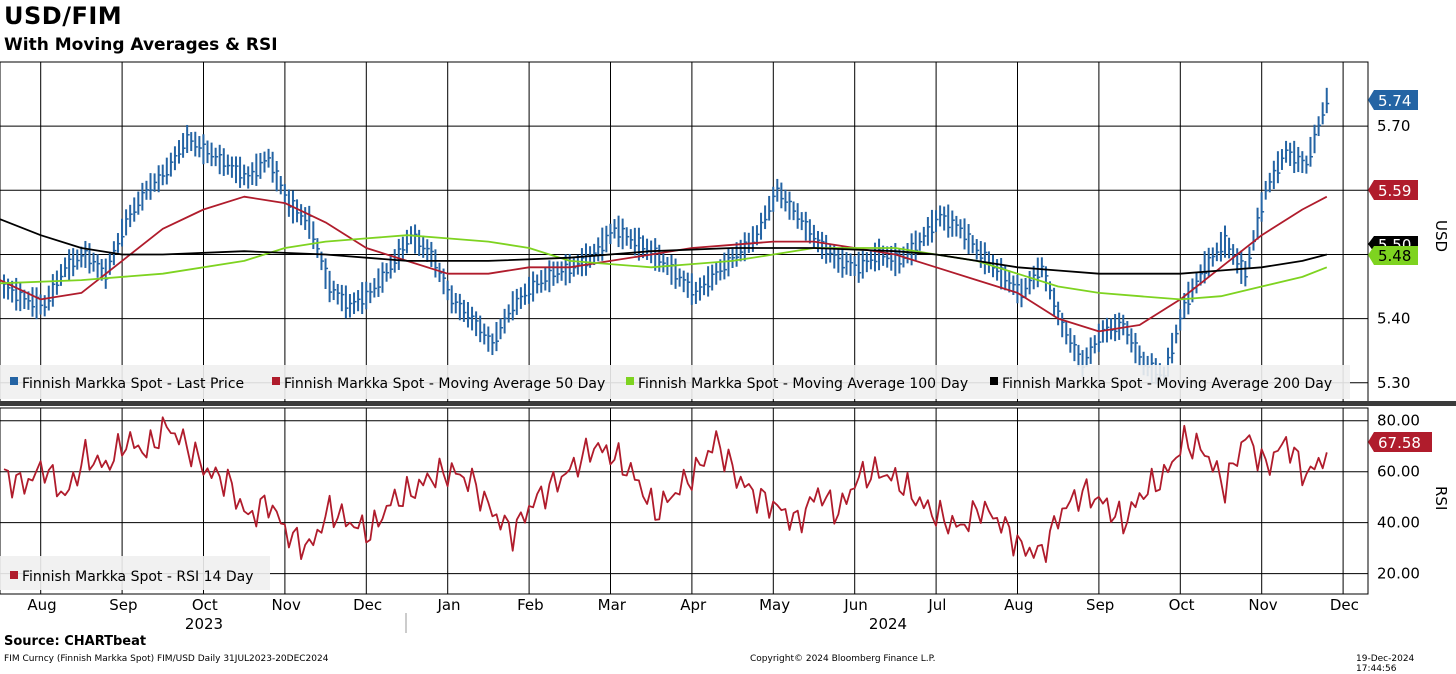 This screenshot has height=674, width=1456. Describe the element at coordinates (774, 605) in the screenshot. I see `x-tick-label: May` at that location.